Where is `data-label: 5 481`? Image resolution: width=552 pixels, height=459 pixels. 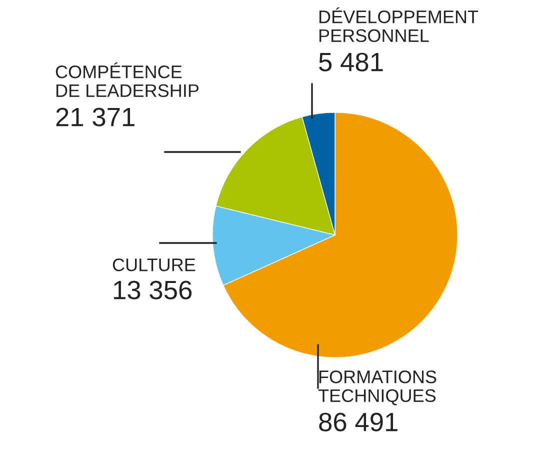 data-label: 5 481 is located at coordinates (351, 62).